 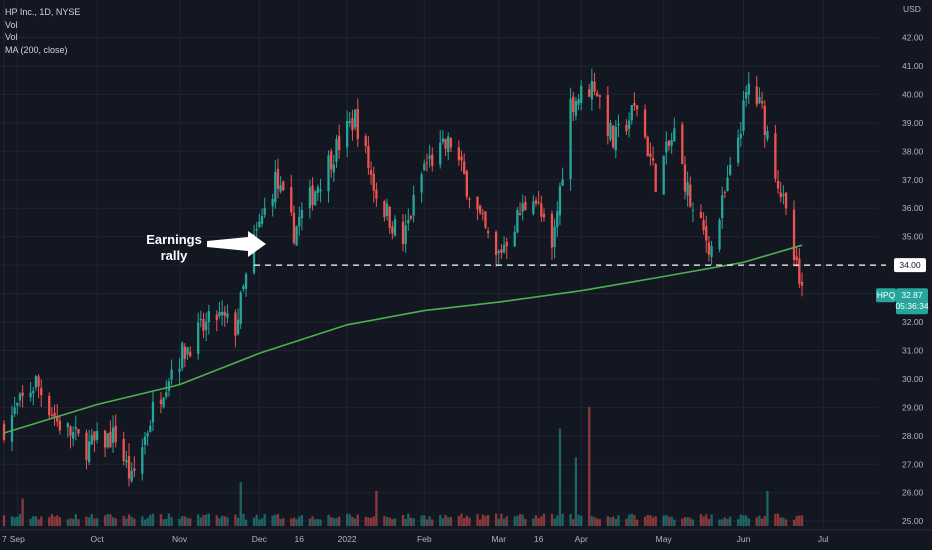 I want to click on symbol-badge, so click(x=886, y=295).